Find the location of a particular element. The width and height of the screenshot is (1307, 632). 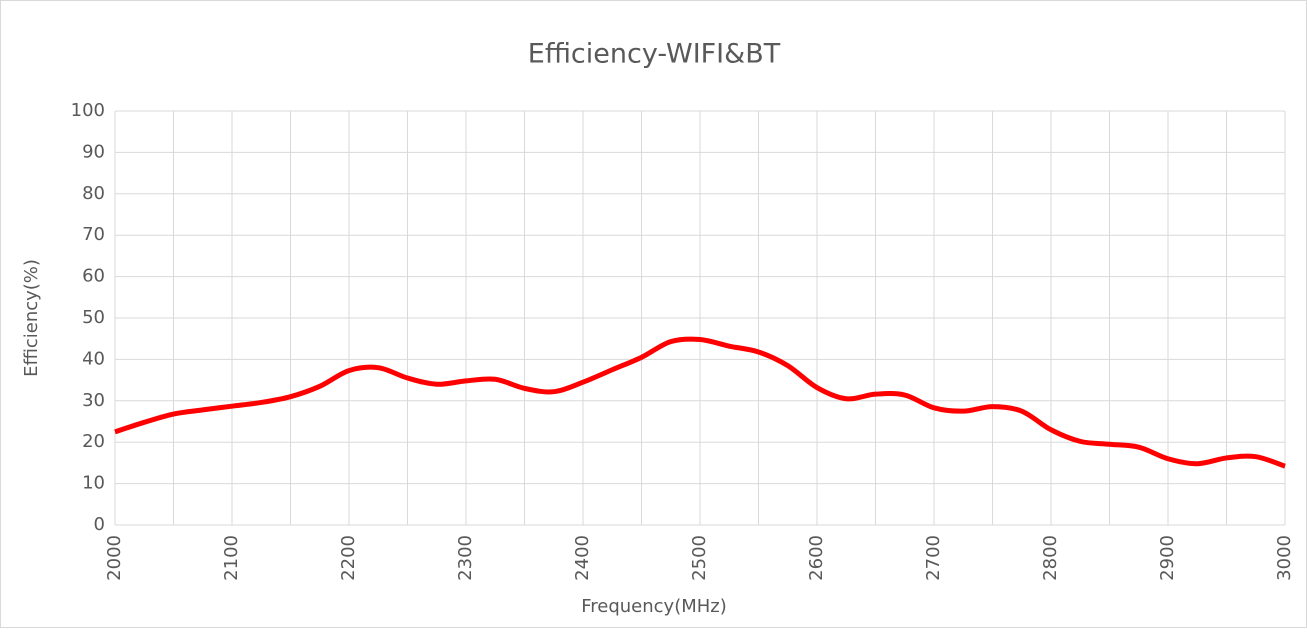

x-tick-label: 2000 is located at coordinates (114, 558).